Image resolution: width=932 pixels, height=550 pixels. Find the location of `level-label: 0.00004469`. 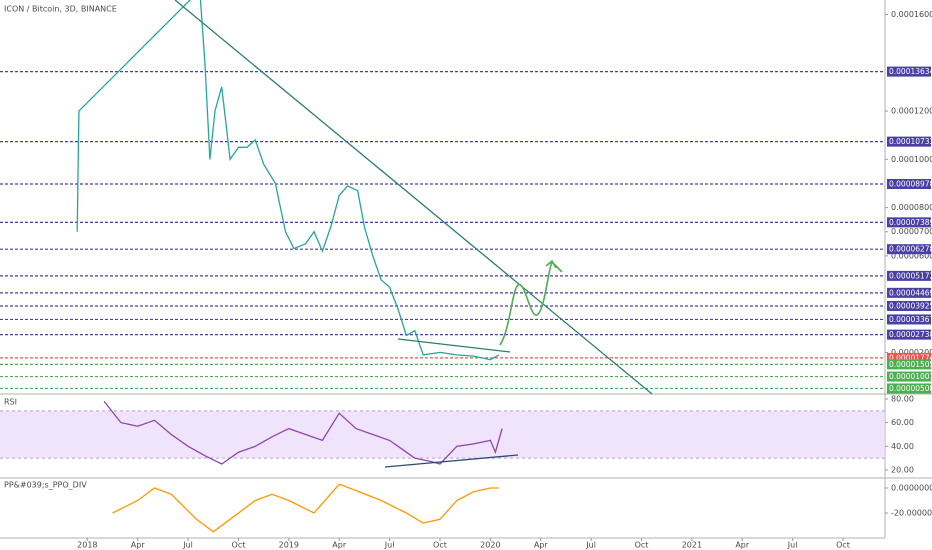

level-label: 0.00004469 is located at coordinates (910, 292).